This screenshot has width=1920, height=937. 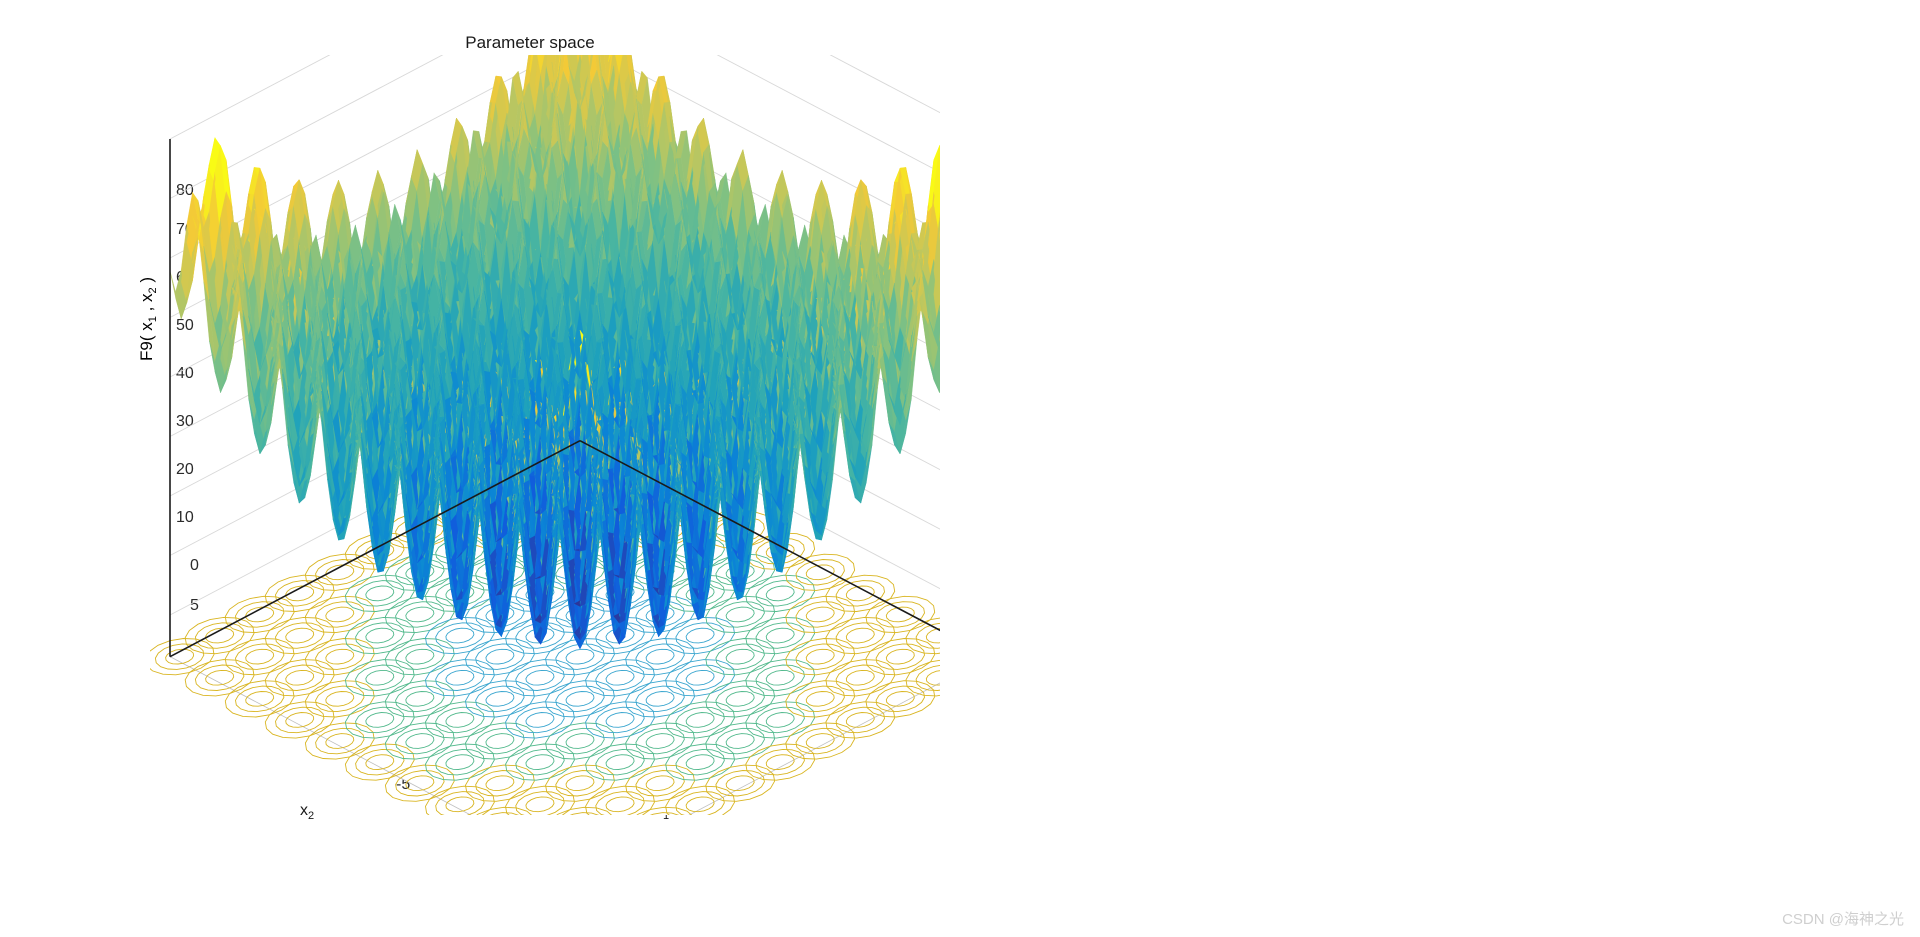 What do you see at coordinates (307, 812) in the screenshot?
I see `x2-axis-label: x2` at bounding box center [307, 812].